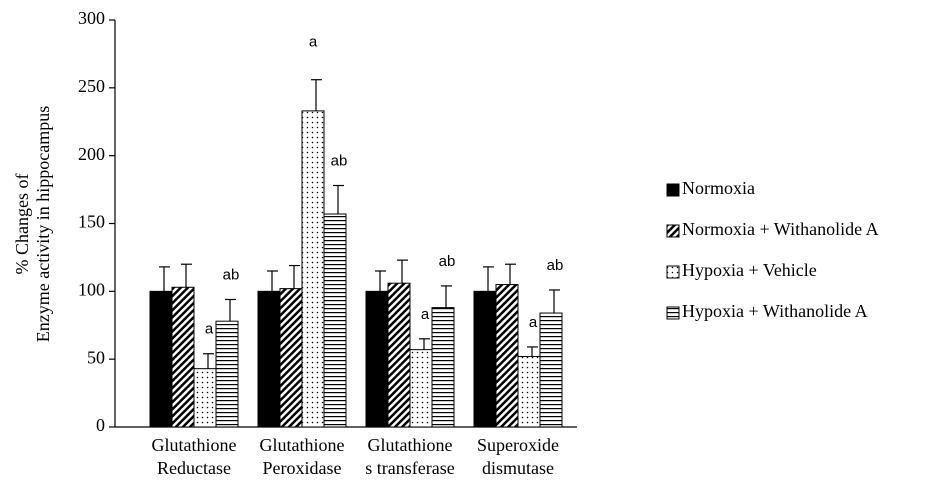 The width and height of the screenshot is (946, 490). What do you see at coordinates (775, 311) in the screenshot?
I see `legend-label: Hypoxia + Withanolide A` at bounding box center [775, 311].